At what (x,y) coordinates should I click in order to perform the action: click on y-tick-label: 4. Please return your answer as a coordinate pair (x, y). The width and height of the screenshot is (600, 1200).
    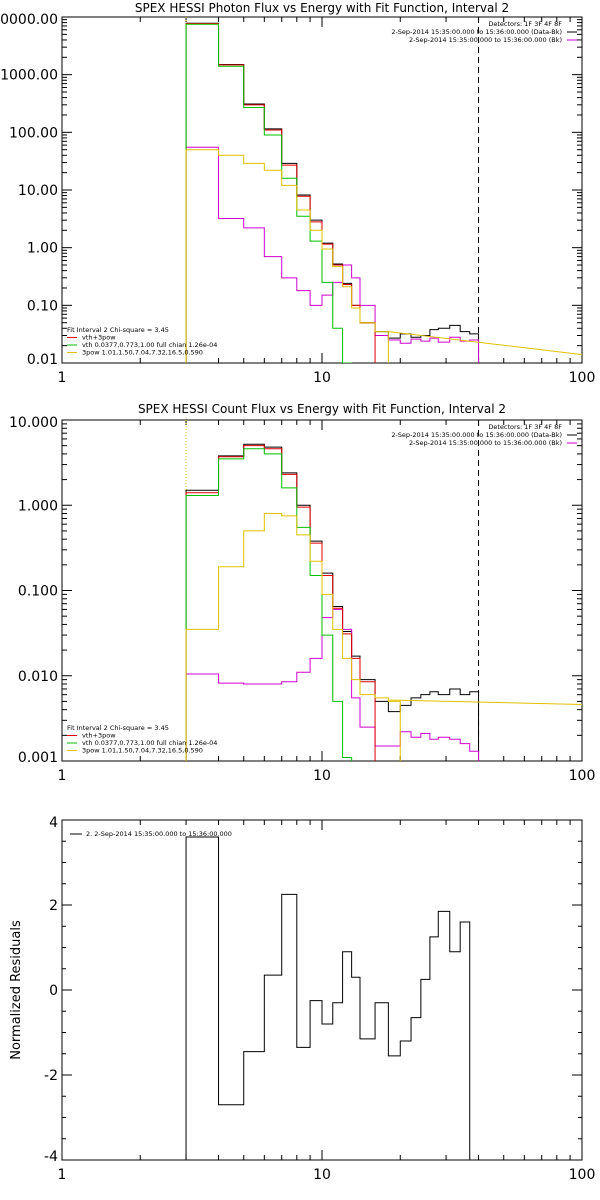
    Looking at the image, I should click on (53, 823).